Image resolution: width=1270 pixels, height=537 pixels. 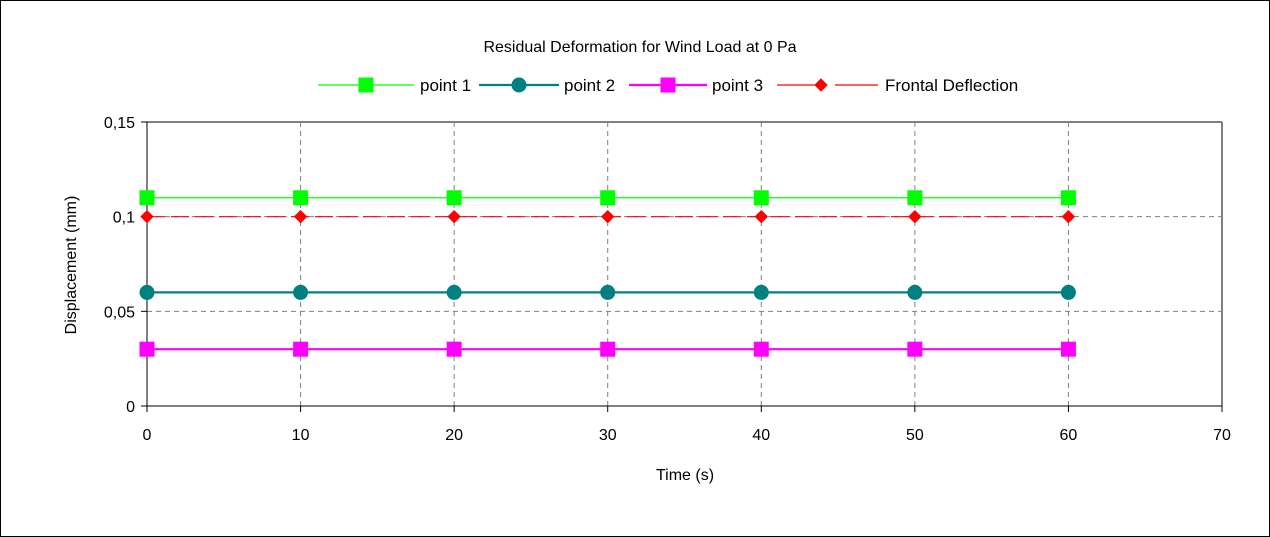 What do you see at coordinates (761, 435) in the screenshot?
I see `x-tick-label: 40` at bounding box center [761, 435].